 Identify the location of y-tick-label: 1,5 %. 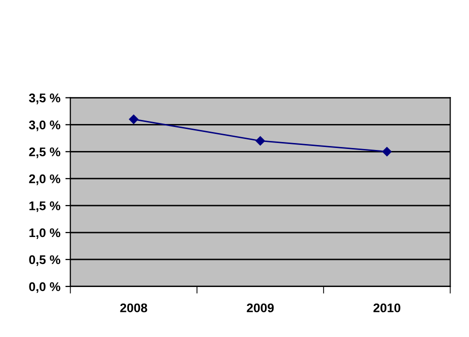
(44, 206).